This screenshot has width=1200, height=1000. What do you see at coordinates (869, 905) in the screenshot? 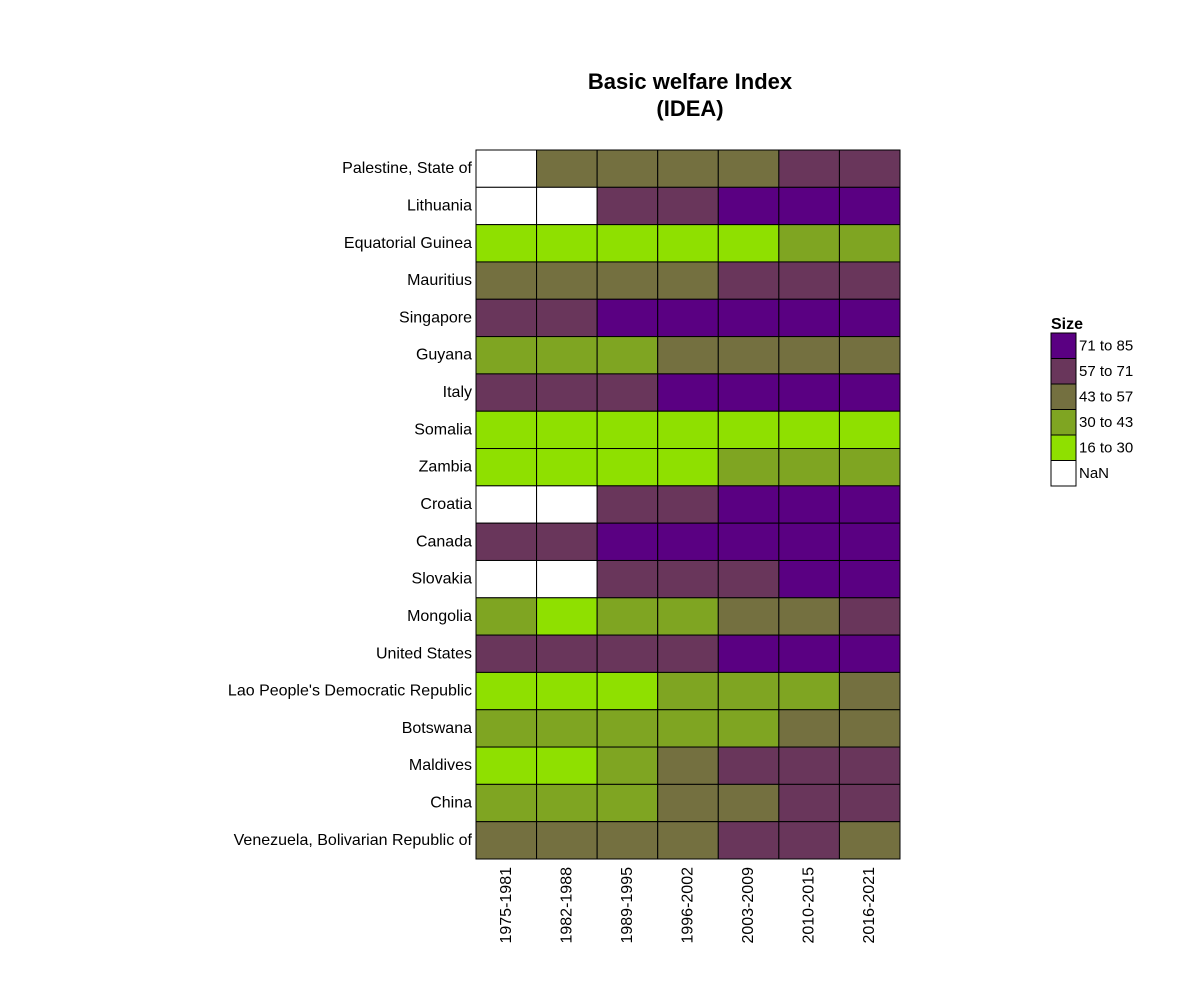
I see `column-label: 2016-2021` at bounding box center [869, 905].